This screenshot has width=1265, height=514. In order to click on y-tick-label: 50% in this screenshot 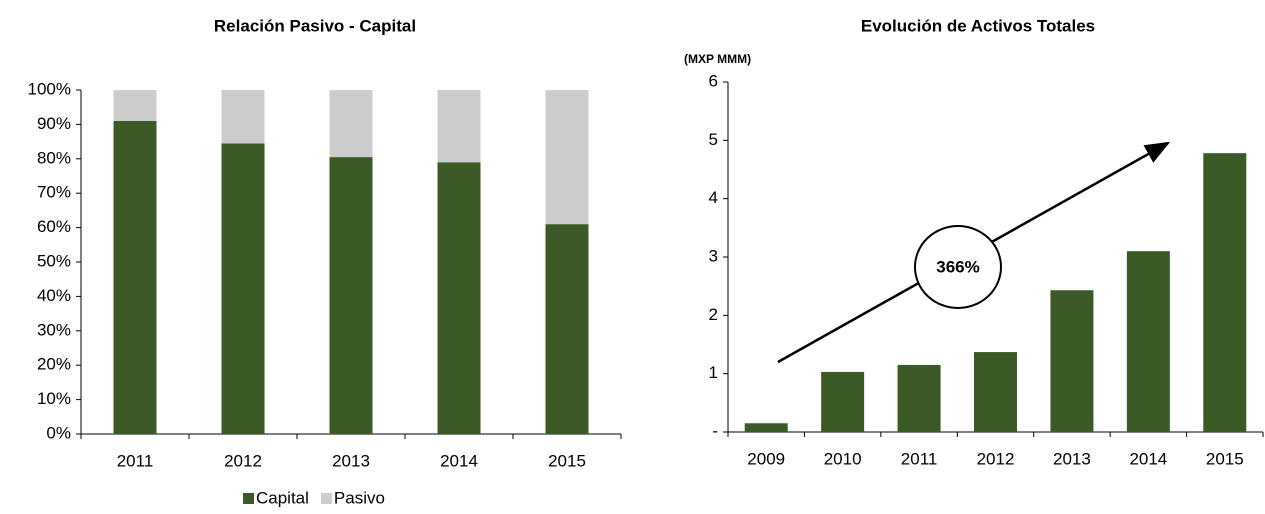, I will do `click(54, 260)`.